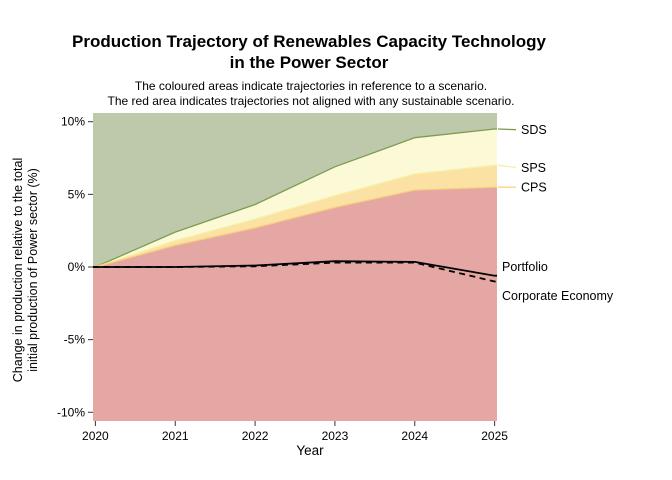 The height and width of the screenshot is (480, 672). Describe the element at coordinates (494, 436) in the screenshot. I see `x-tick-label: 2025` at that location.